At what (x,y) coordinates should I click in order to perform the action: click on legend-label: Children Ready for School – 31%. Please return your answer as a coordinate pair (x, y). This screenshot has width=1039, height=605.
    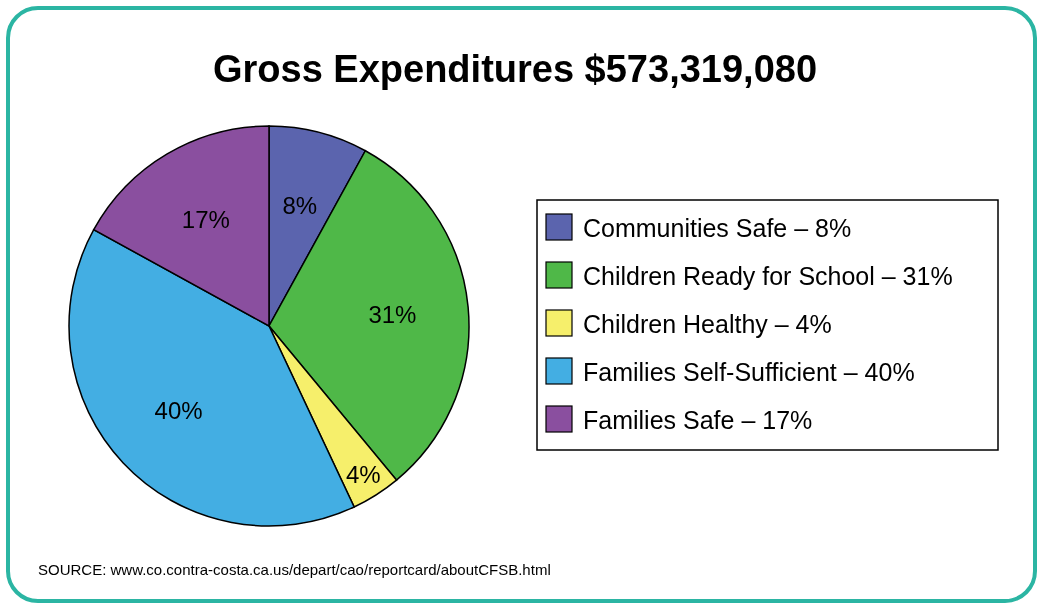
    Looking at the image, I should click on (768, 276).